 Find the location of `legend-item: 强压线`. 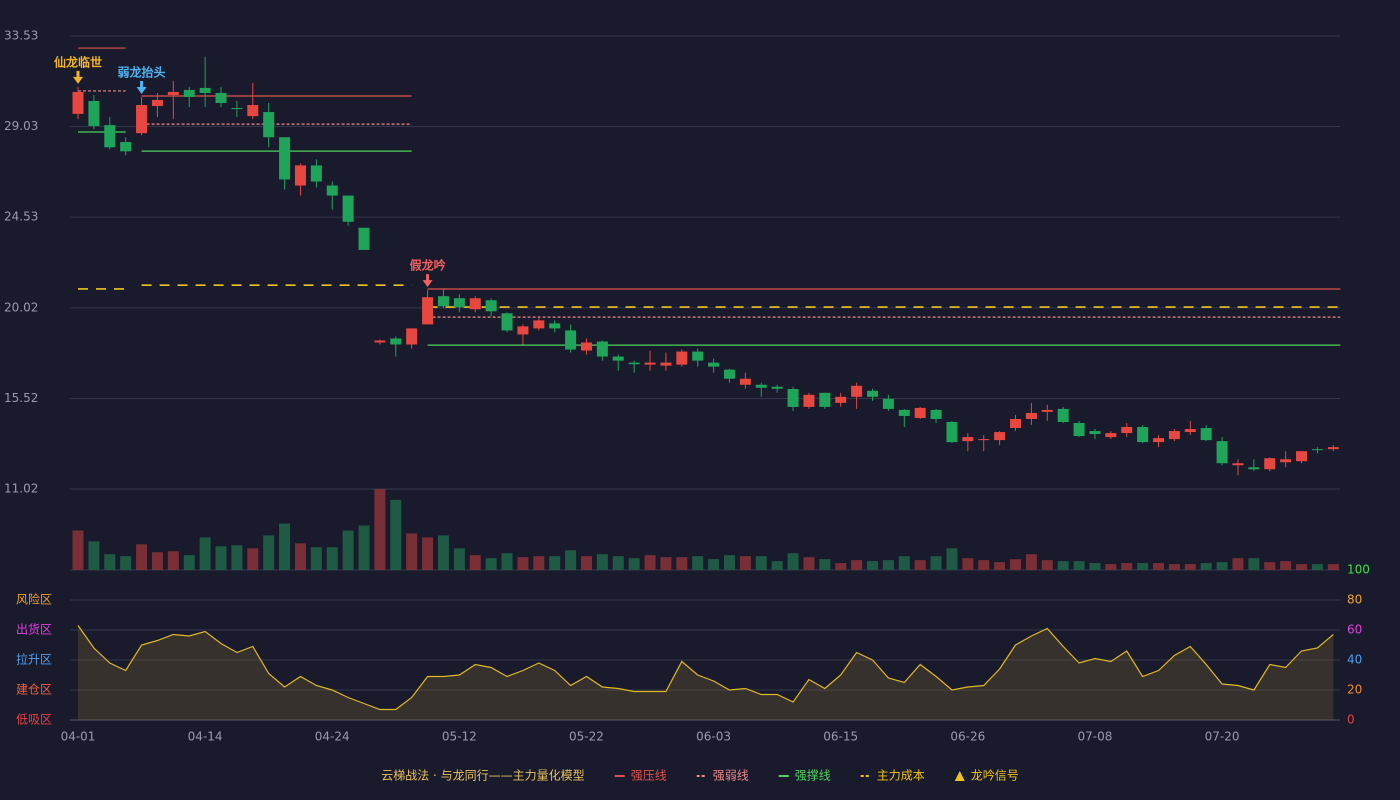

legend-item: 强压线 is located at coordinates (640, 776).